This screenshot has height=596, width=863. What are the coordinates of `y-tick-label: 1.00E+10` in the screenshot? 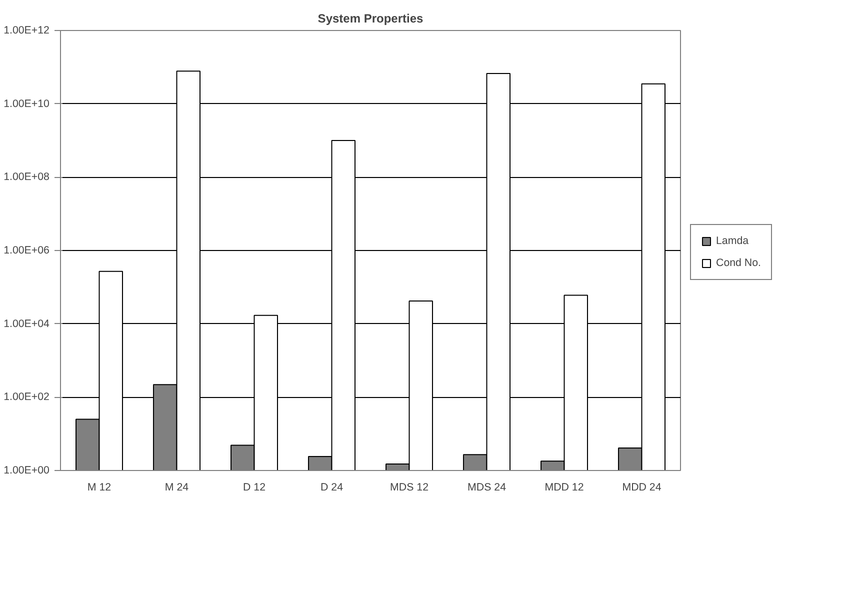 It's located at (27, 104).